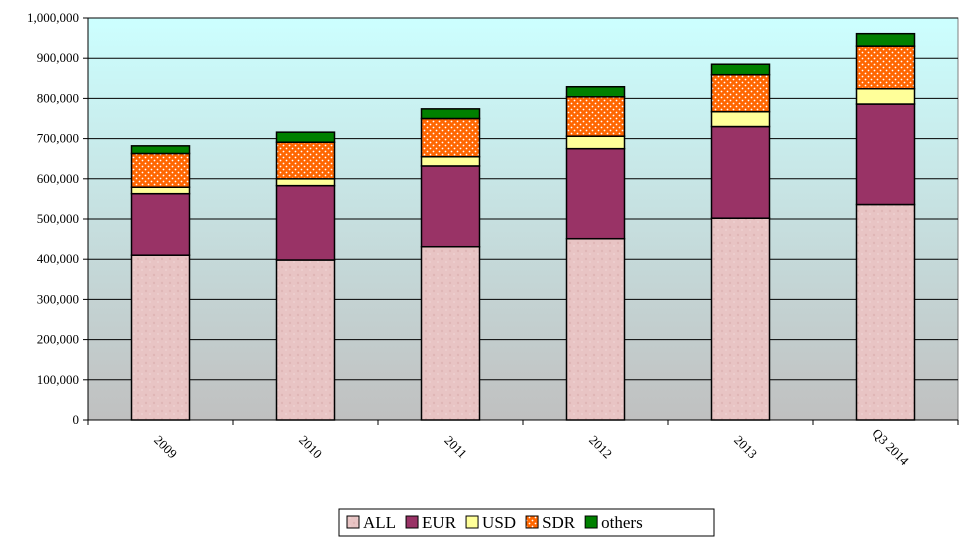 The image size is (959, 540). What do you see at coordinates (600, 446) in the screenshot?
I see `x-tick-label: 2012` at bounding box center [600, 446].